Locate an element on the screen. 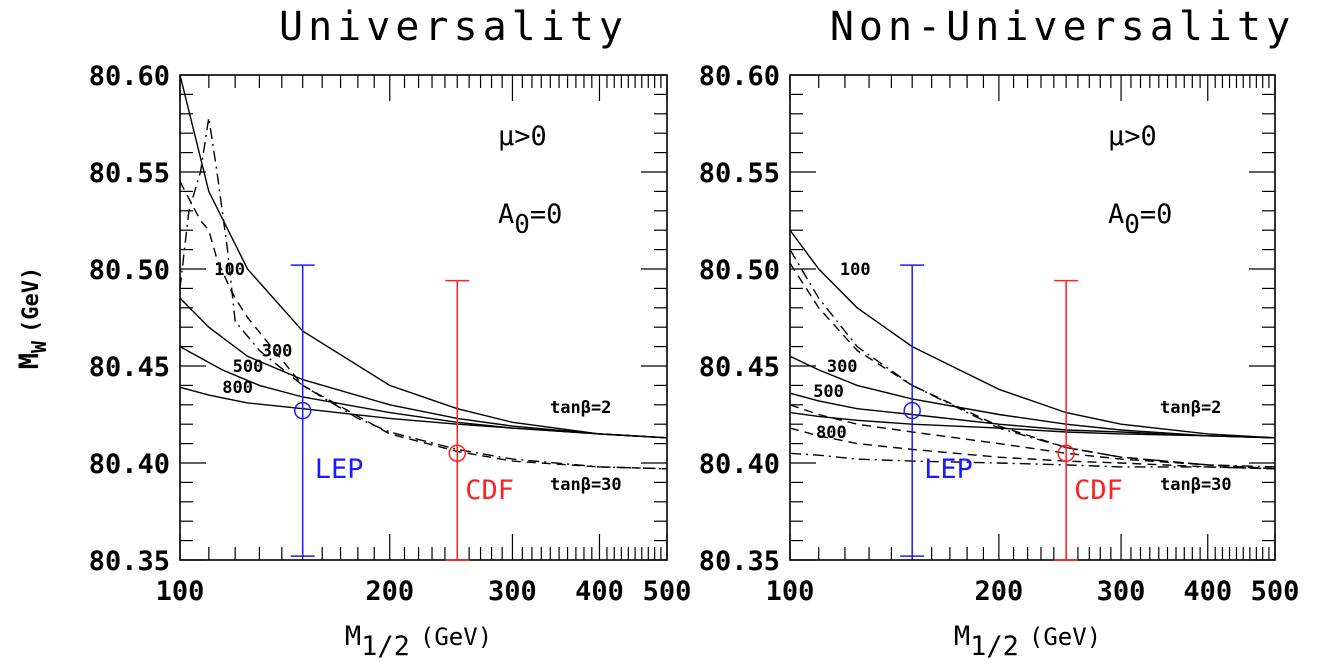 Image resolution: width=1328 pixels, height=670 pixels. series-line-100-solid is located at coordinates (1032, 334).